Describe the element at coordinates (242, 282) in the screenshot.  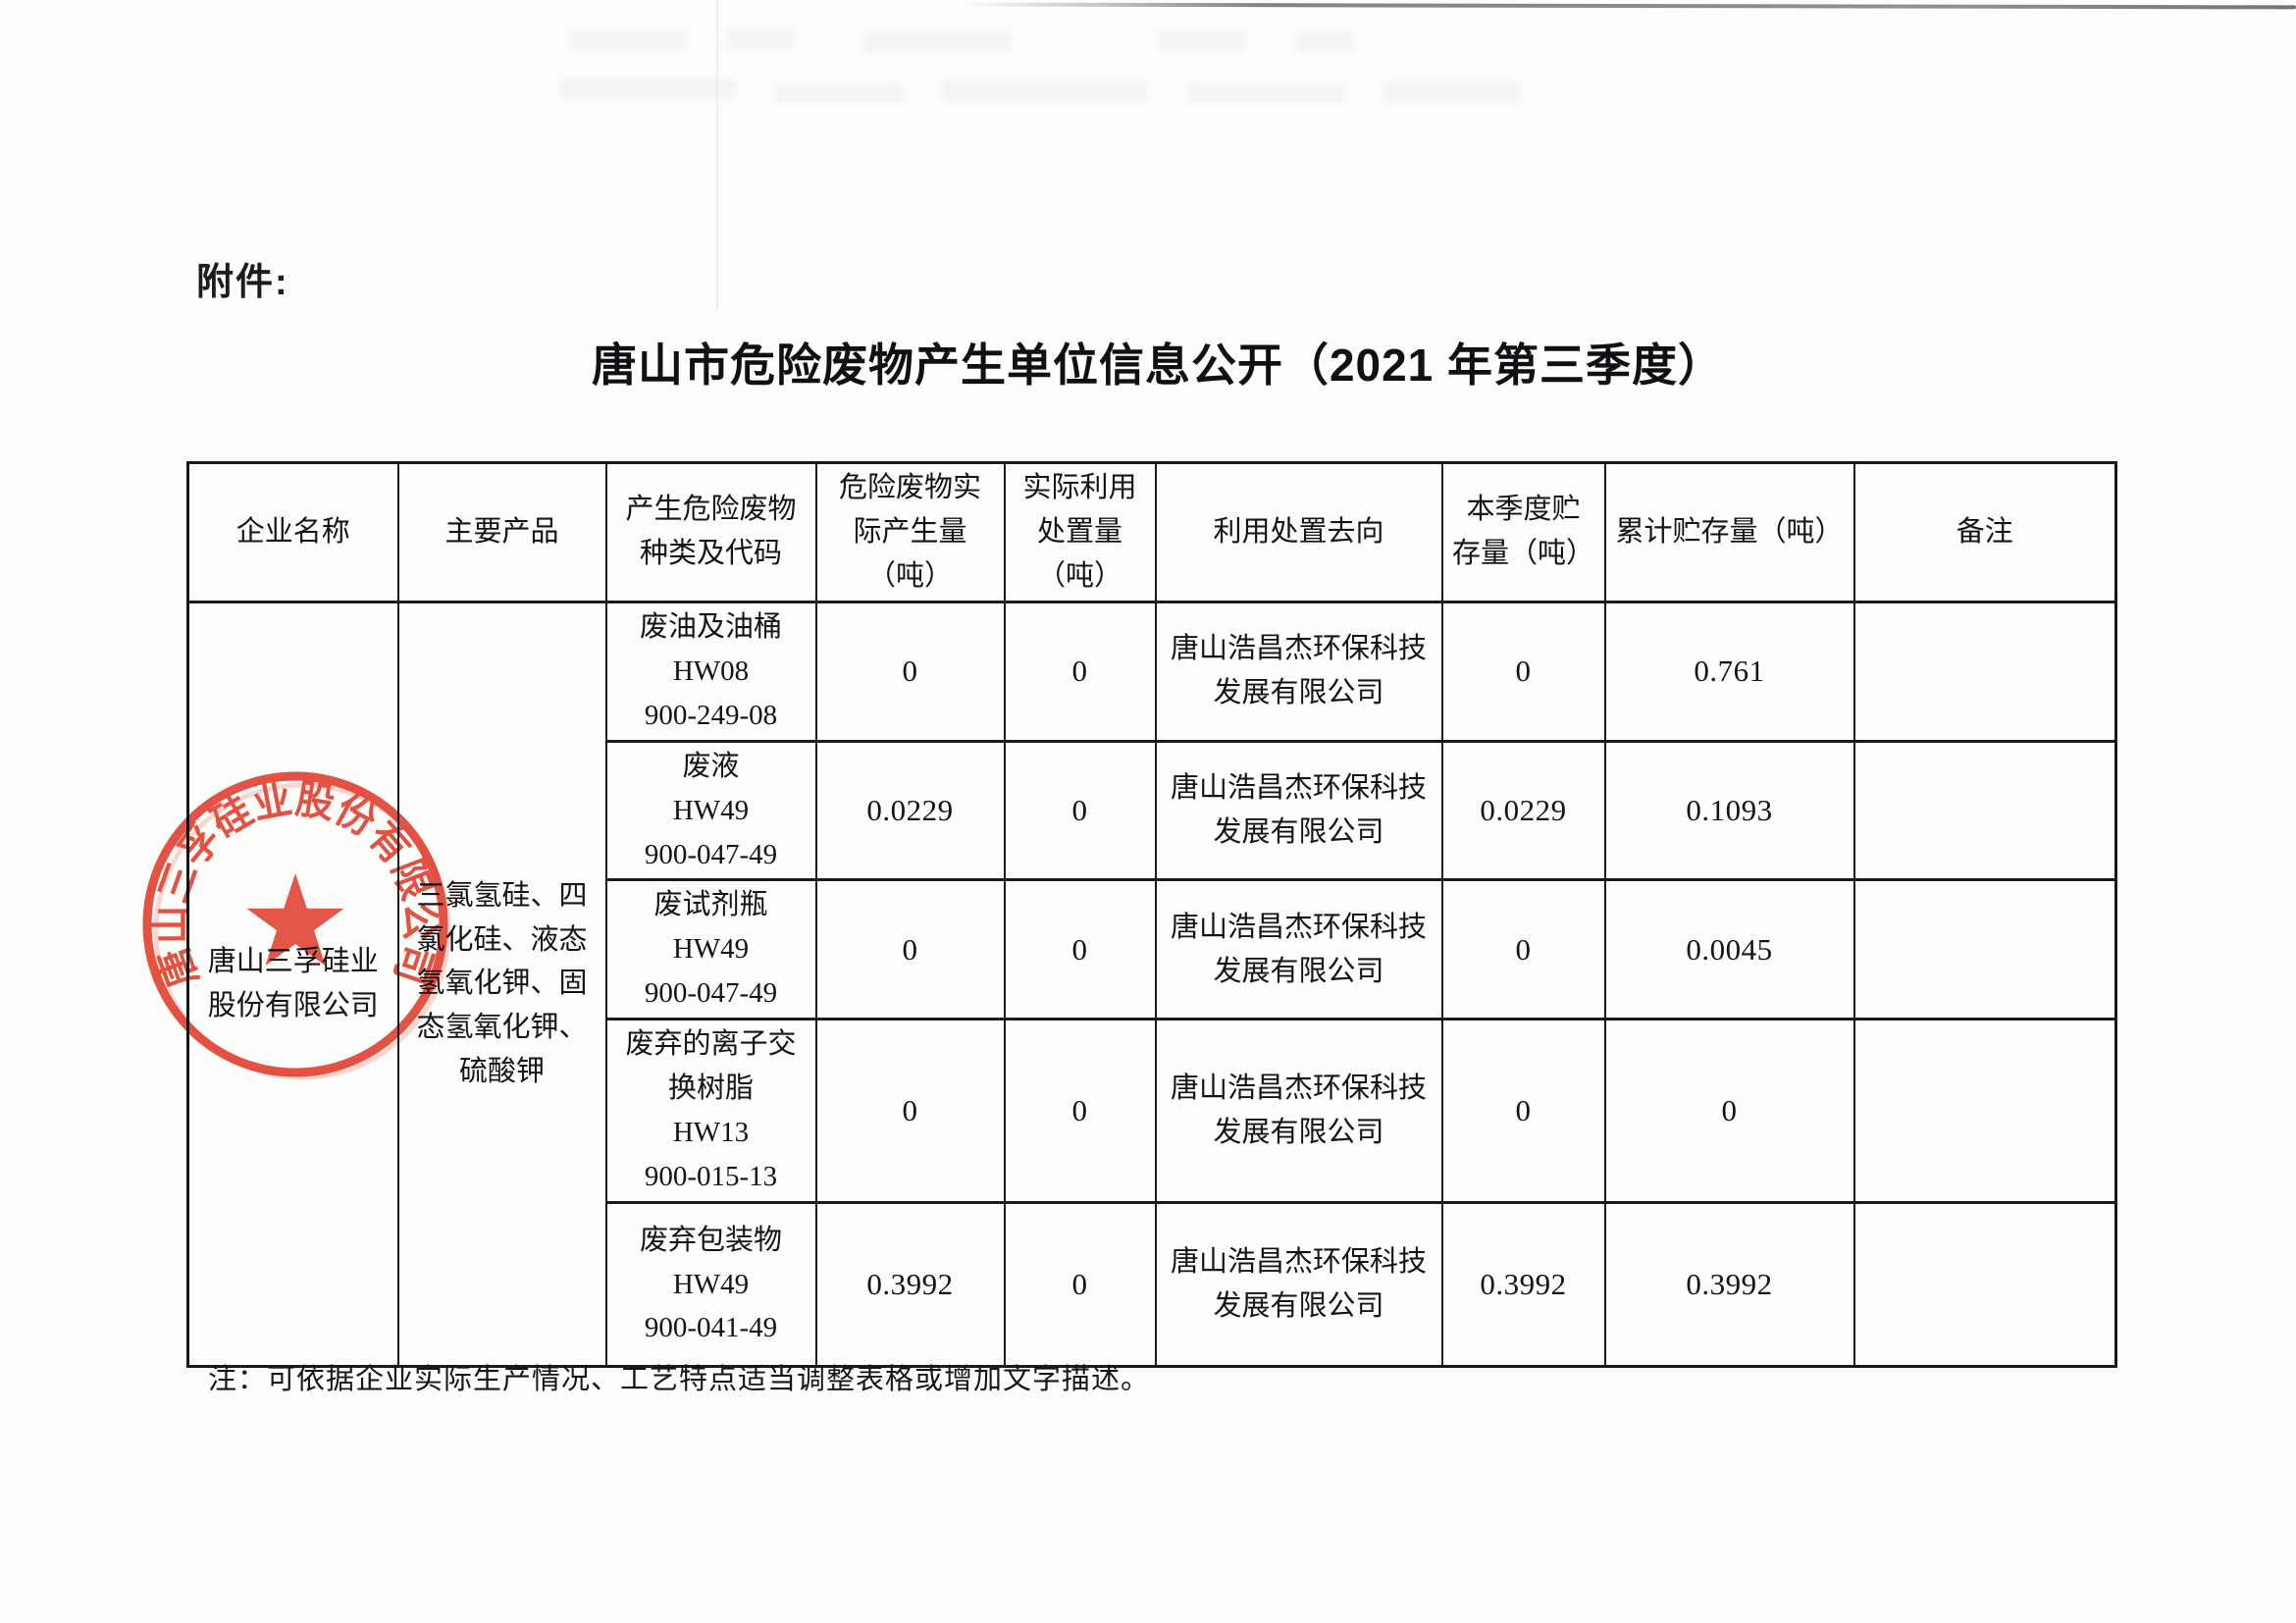
I see `attachment-label: 附件:` at that location.